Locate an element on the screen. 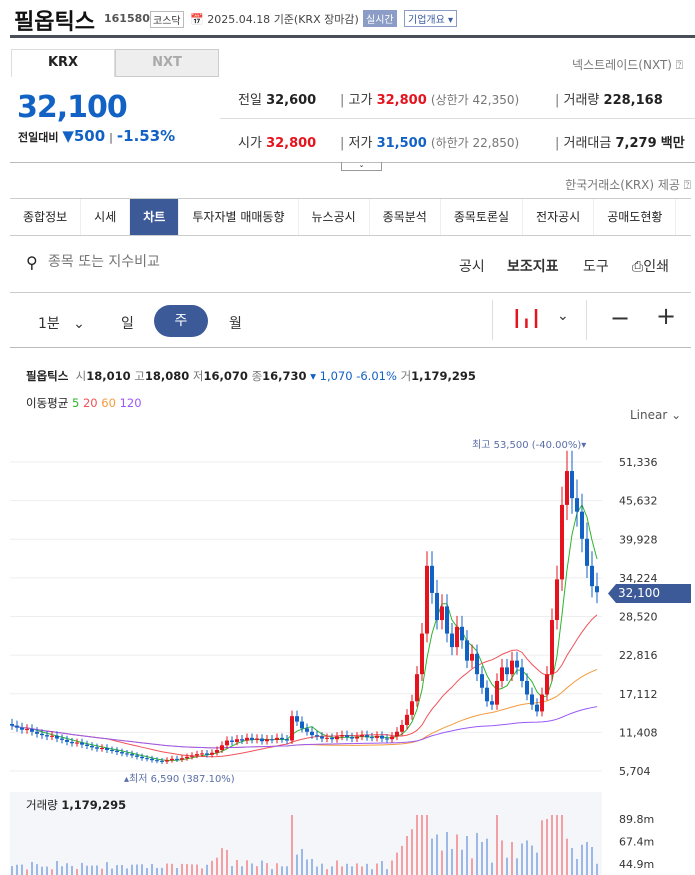  nav-forum: 종목토론실 is located at coordinates (482, 217).